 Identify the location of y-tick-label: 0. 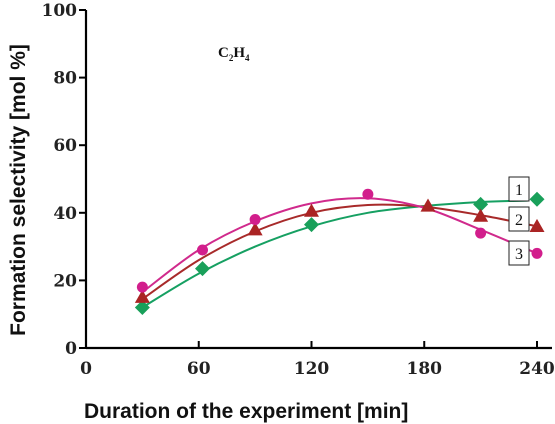
(71, 349).